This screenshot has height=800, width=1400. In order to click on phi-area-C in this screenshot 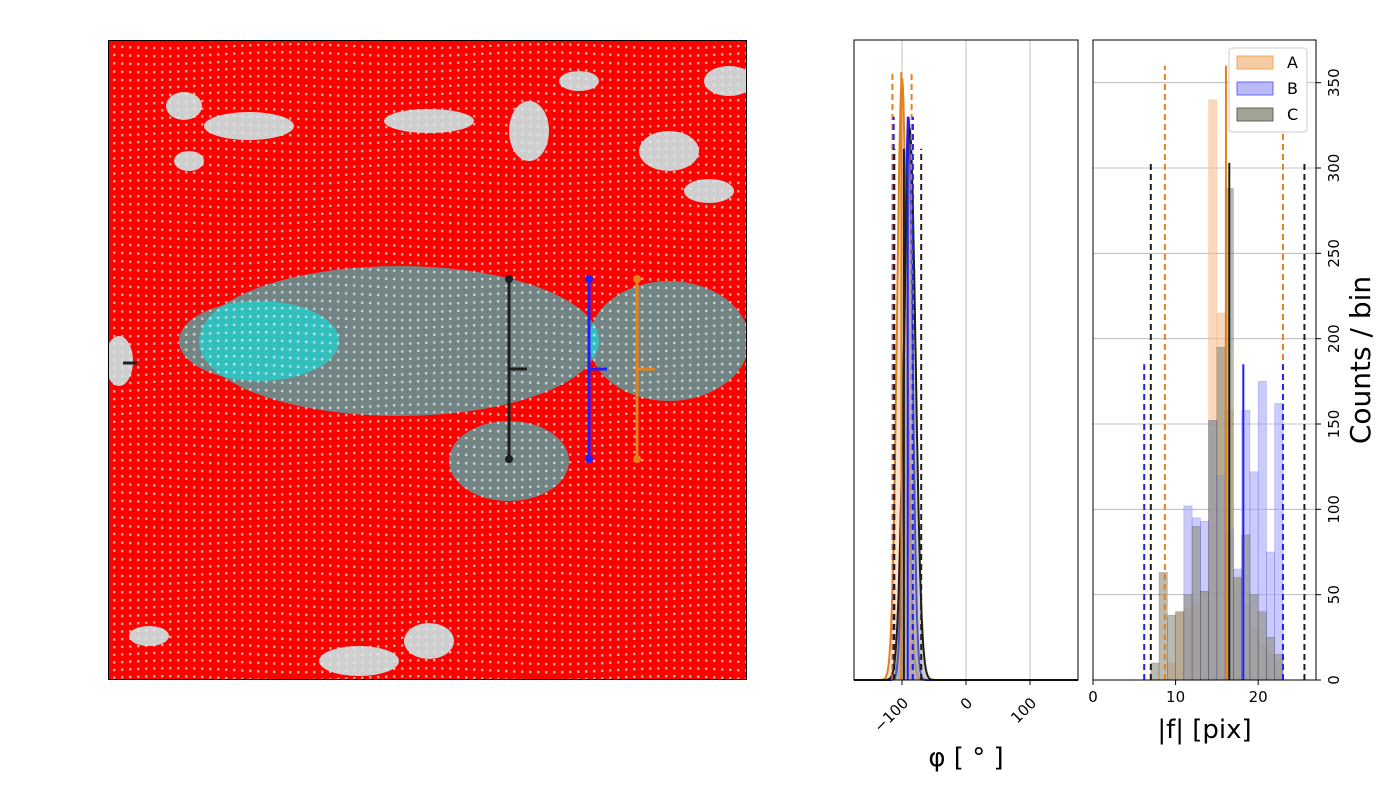, I will do `click(966, 405)`.